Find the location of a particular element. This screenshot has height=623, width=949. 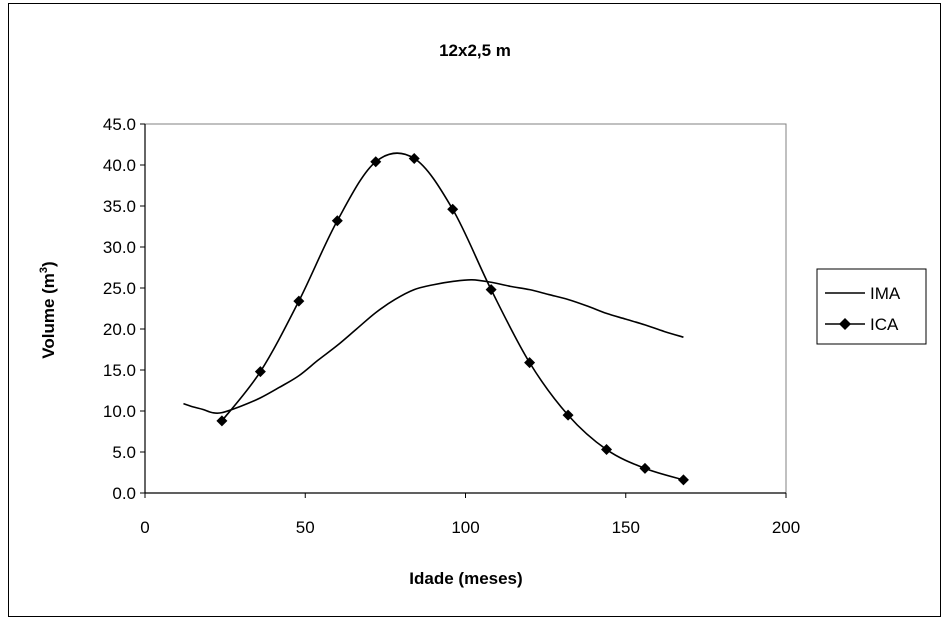

legend-box is located at coordinates (871, 306).